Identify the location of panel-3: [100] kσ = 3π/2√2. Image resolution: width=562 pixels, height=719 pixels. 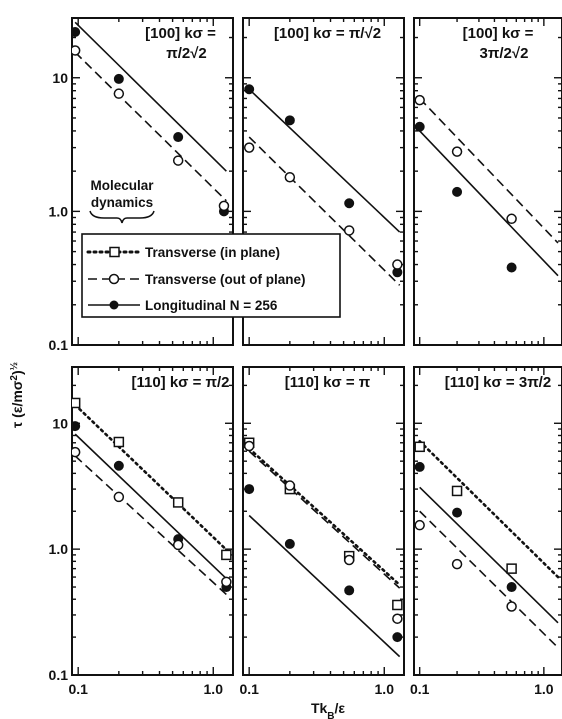
(487, 181).